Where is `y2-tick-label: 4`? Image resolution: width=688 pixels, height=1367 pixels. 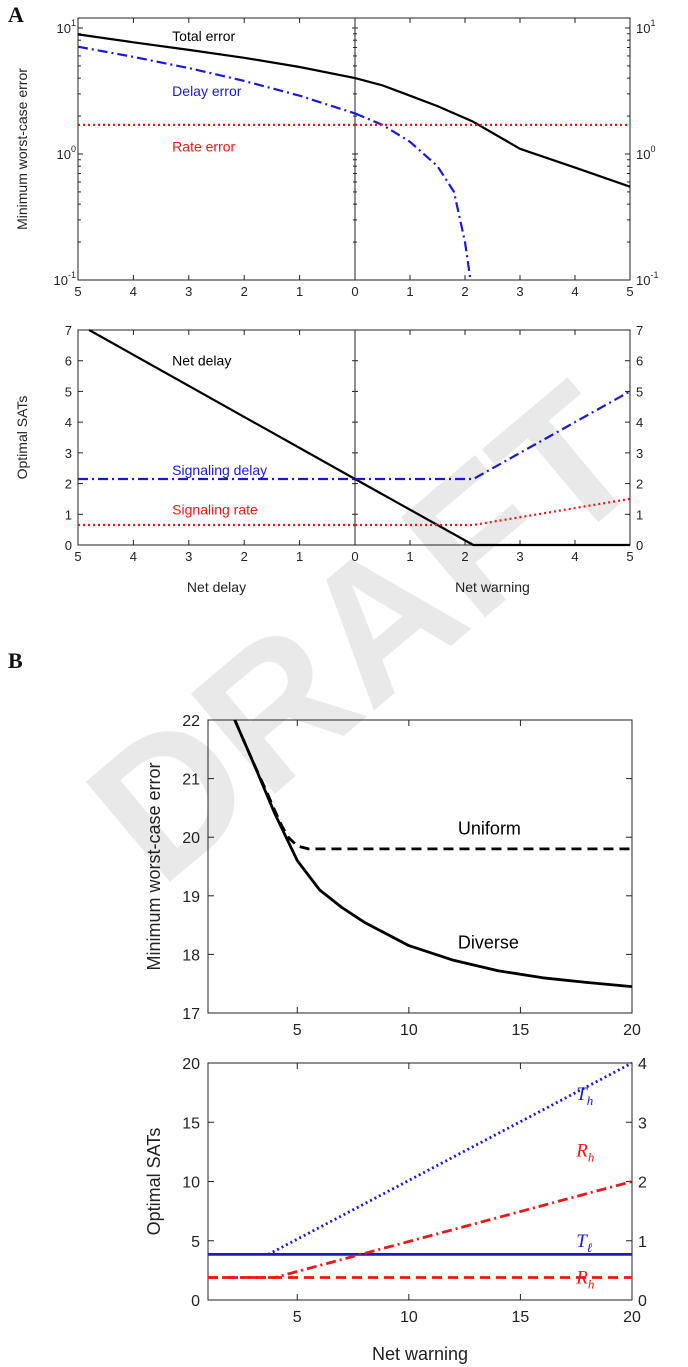 y2-tick-label: 4 is located at coordinates (642, 1064).